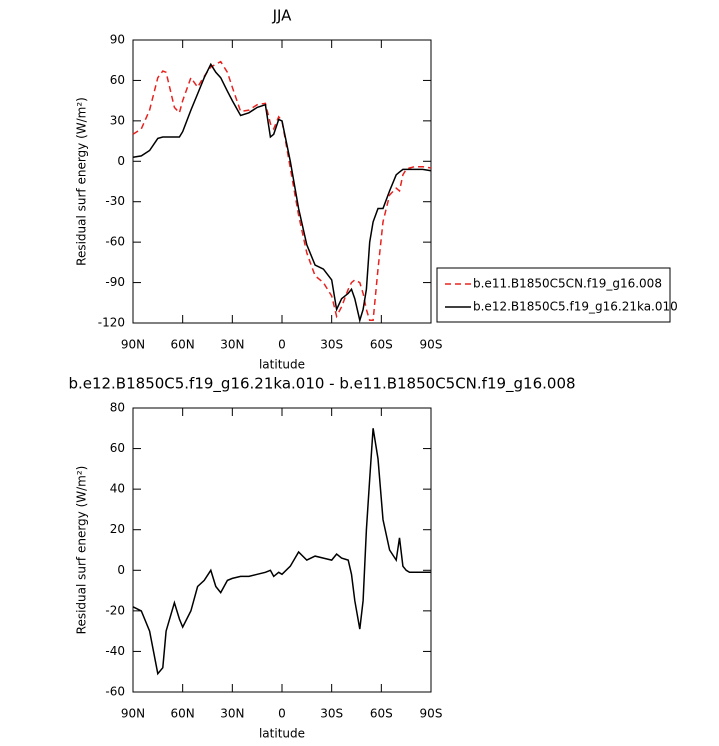 This screenshot has width=719, height=746. Describe the element at coordinates (111, 323) in the screenshot. I see `y-tick-label: -120` at that location.